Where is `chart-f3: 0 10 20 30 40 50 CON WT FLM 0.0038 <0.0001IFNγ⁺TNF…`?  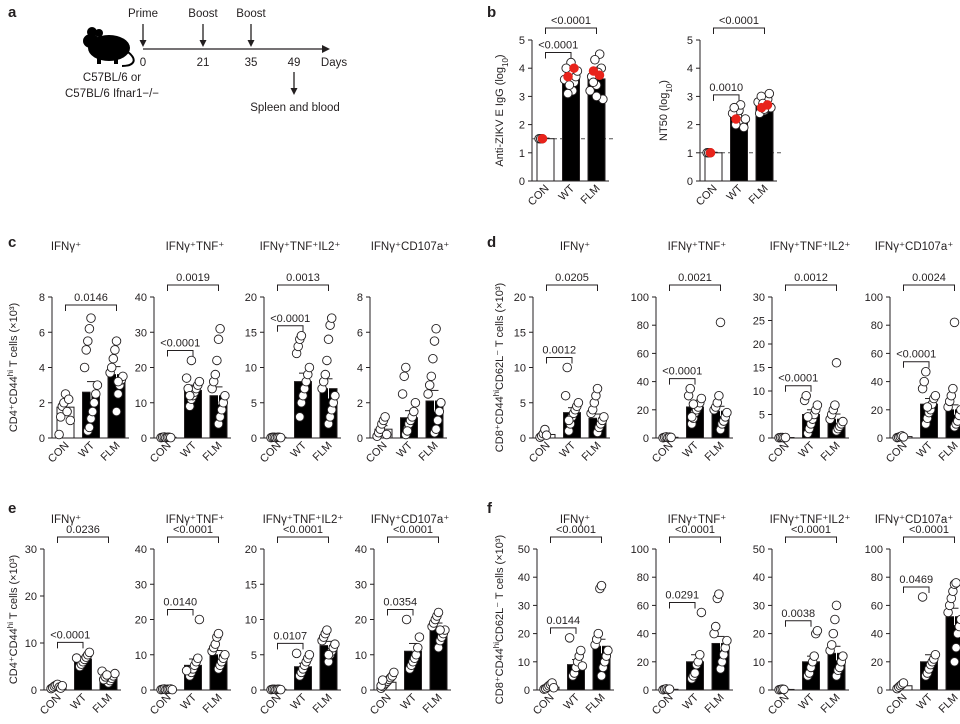 chart-f3: 0 10 20 30 40 50 CON WT FLM 0.0038 <0.0001IFNγ⁺TNF… is located at coordinates (802, 615).